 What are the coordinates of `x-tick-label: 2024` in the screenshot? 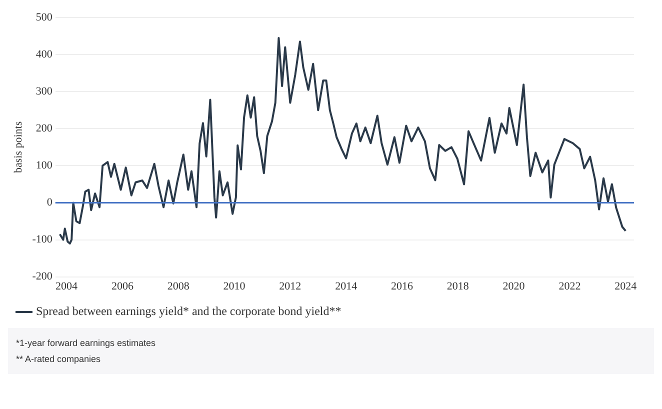 It's located at (626, 286).